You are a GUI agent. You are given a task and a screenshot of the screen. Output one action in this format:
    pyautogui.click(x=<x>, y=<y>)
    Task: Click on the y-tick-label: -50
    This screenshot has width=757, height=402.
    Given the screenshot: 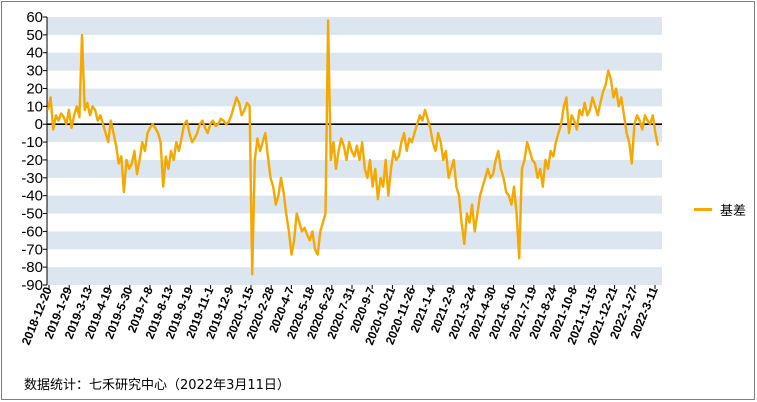 What is the action you would take?
    pyautogui.click(x=32, y=214)
    